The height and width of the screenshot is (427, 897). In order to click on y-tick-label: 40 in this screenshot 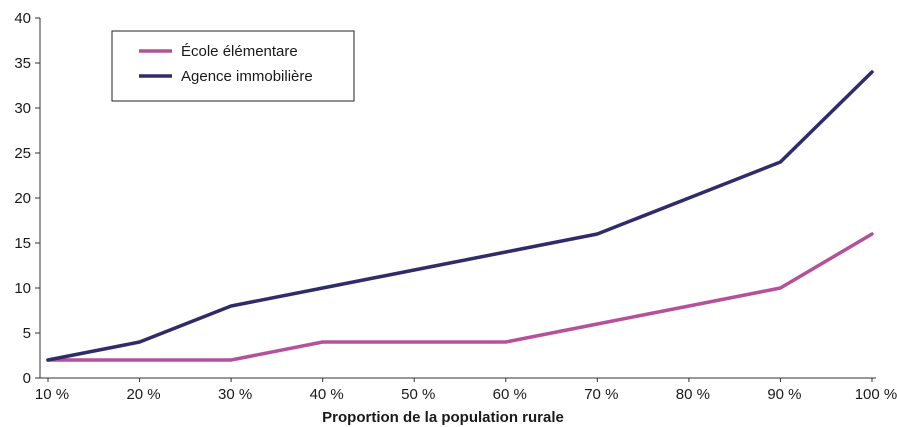, I will do `click(22, 18)`.